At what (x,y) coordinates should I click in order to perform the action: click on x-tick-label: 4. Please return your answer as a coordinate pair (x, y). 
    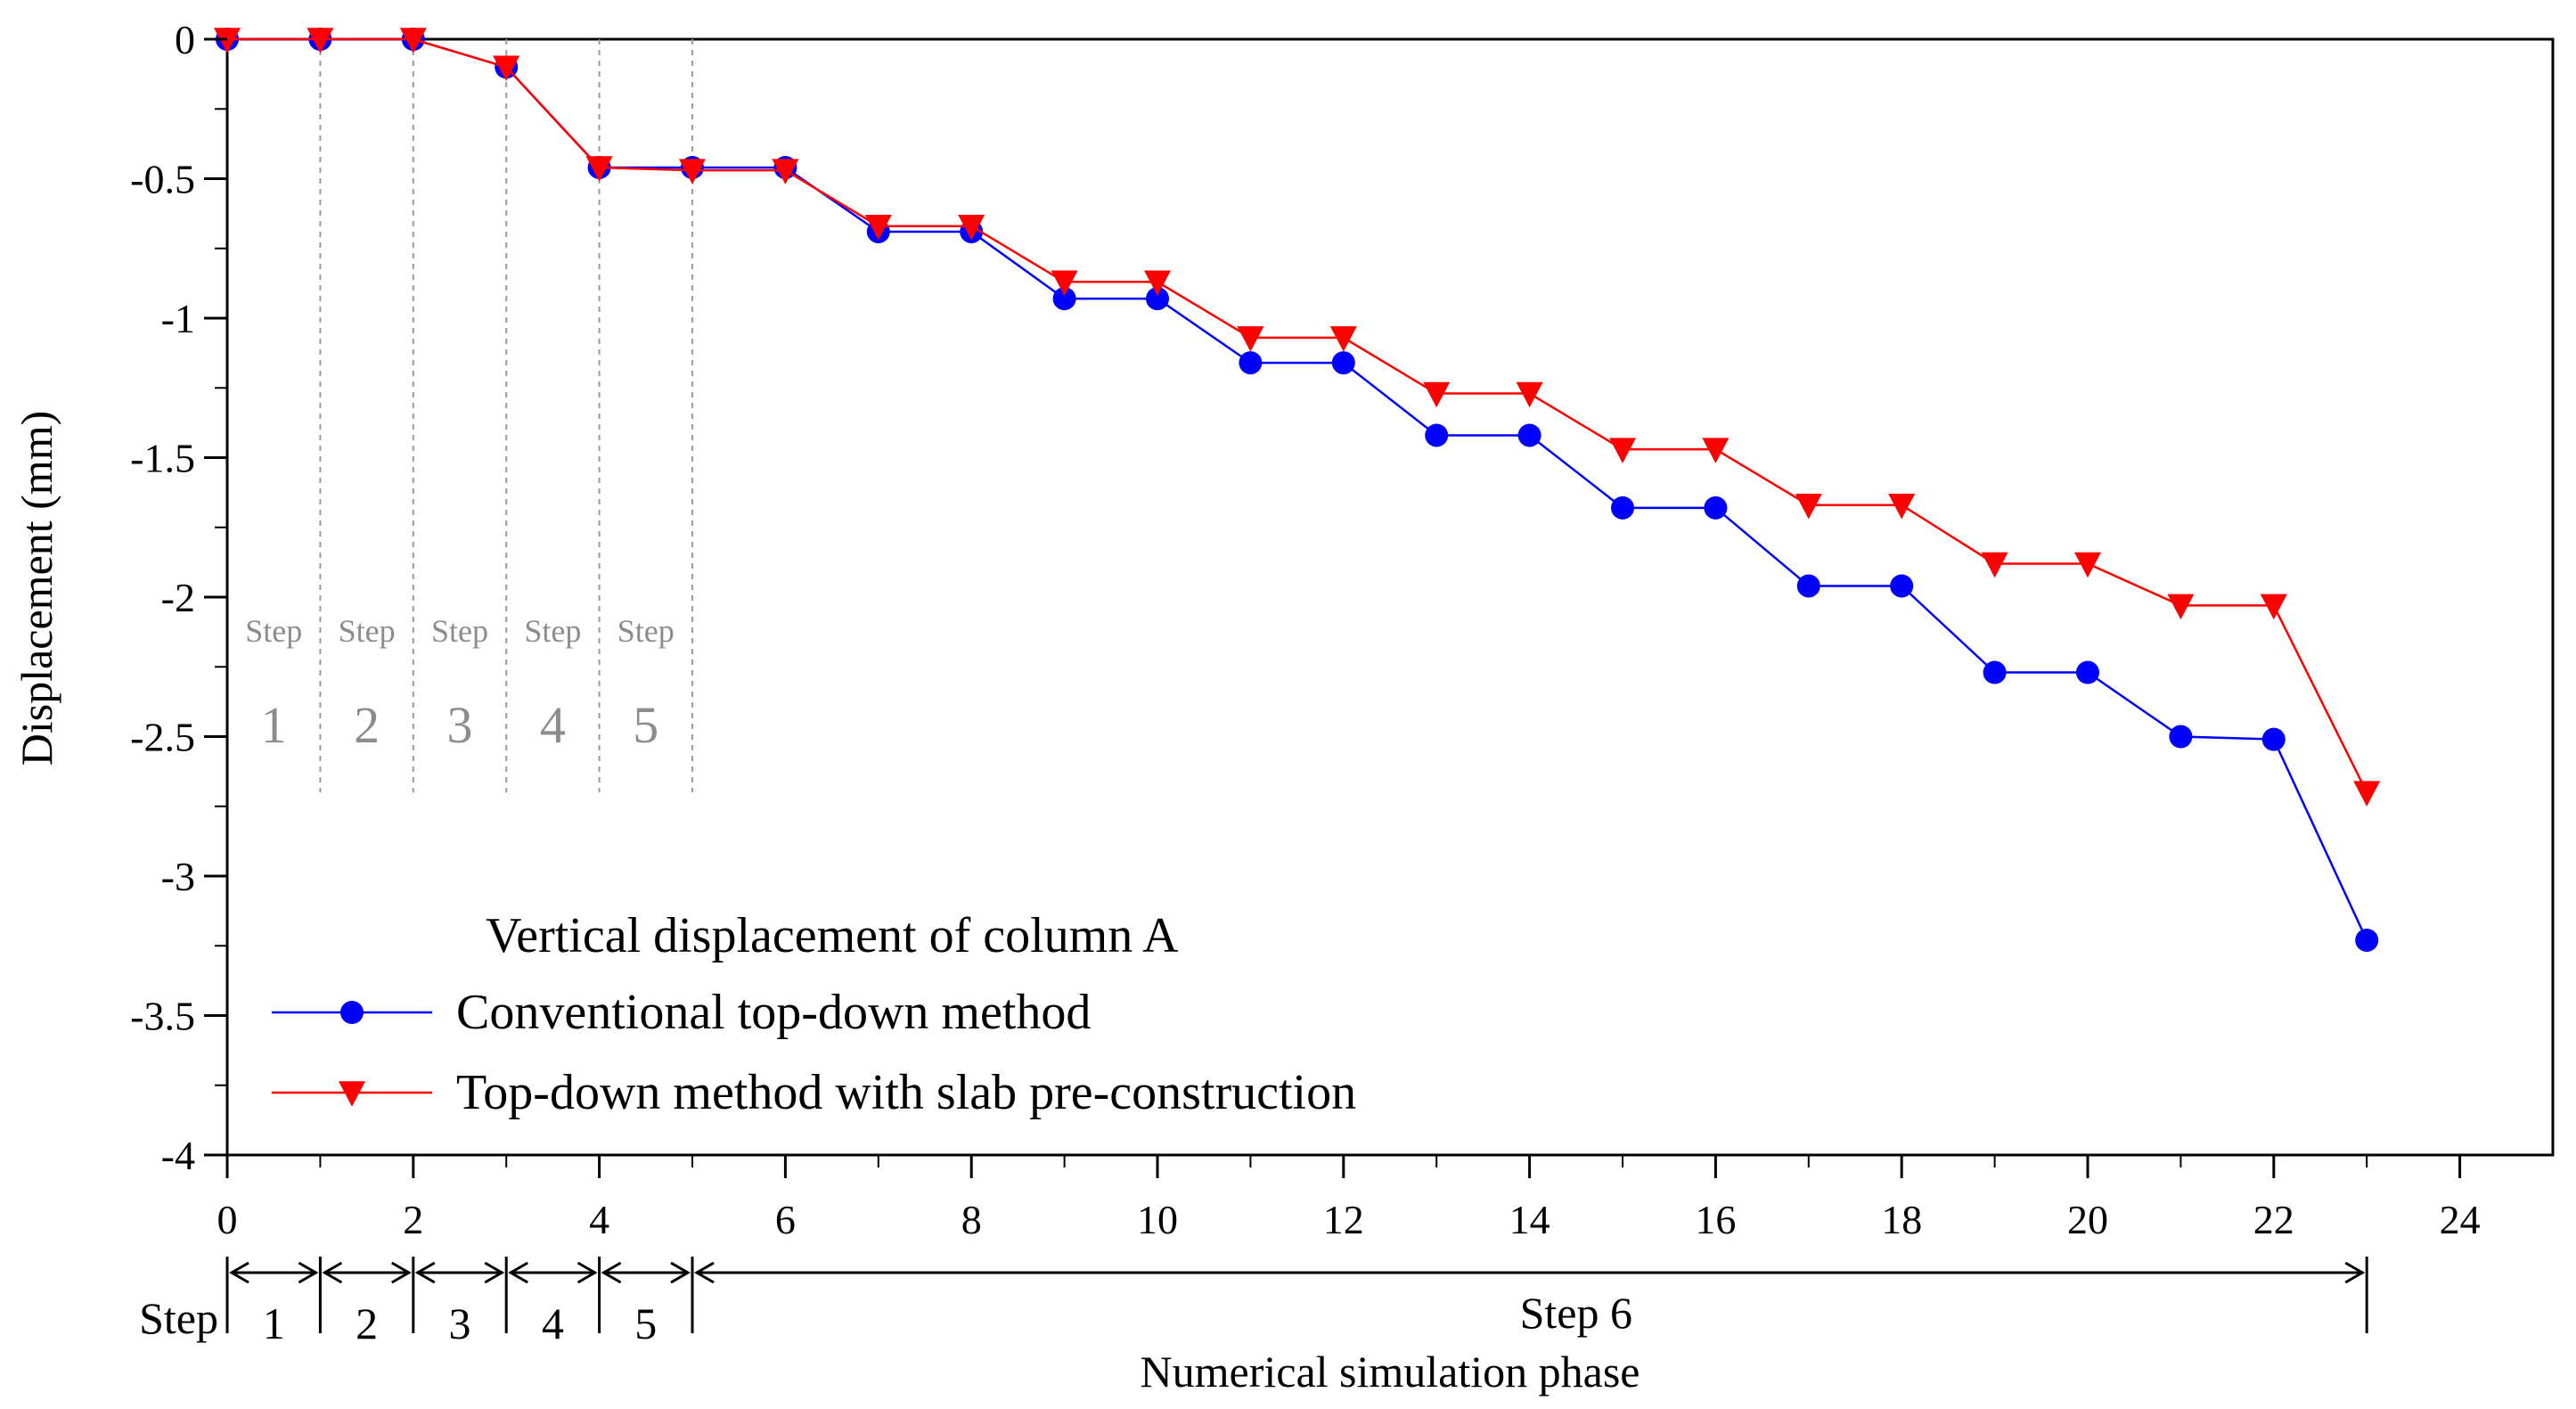
    Looking at the image, I should click on (599, 1220).